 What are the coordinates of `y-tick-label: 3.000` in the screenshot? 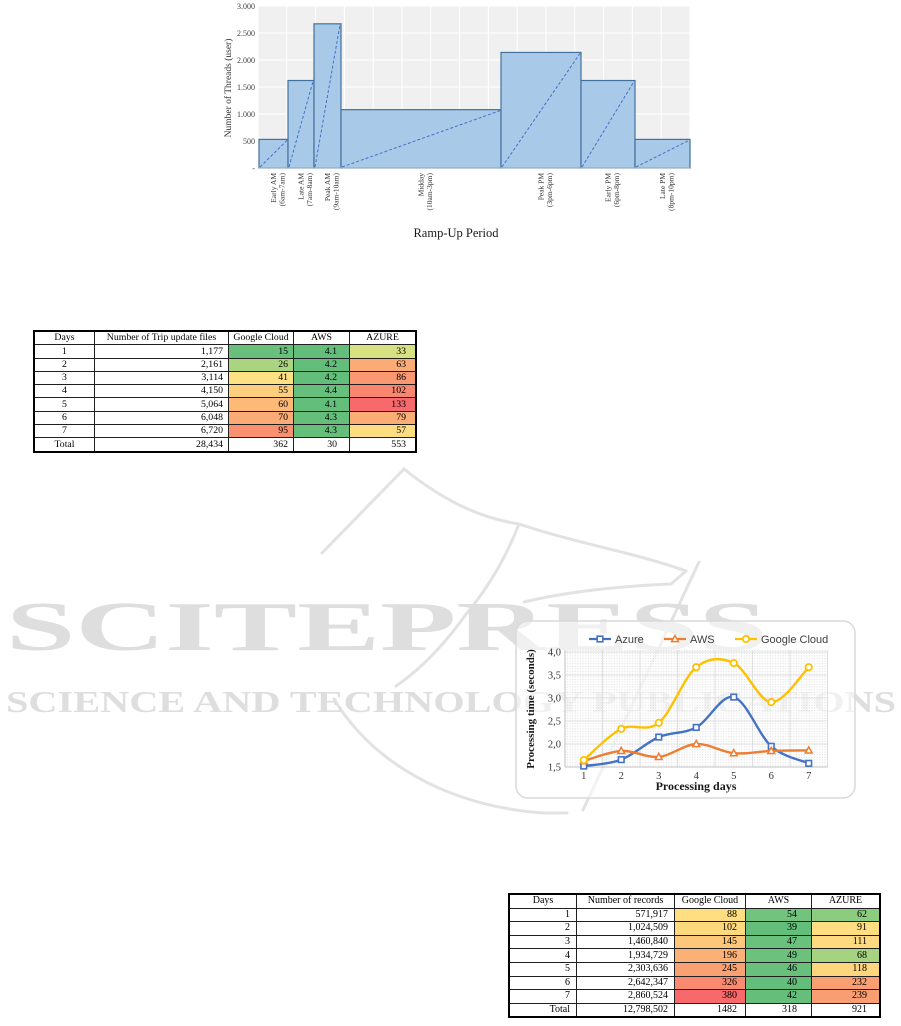 It's located at (246, 6).